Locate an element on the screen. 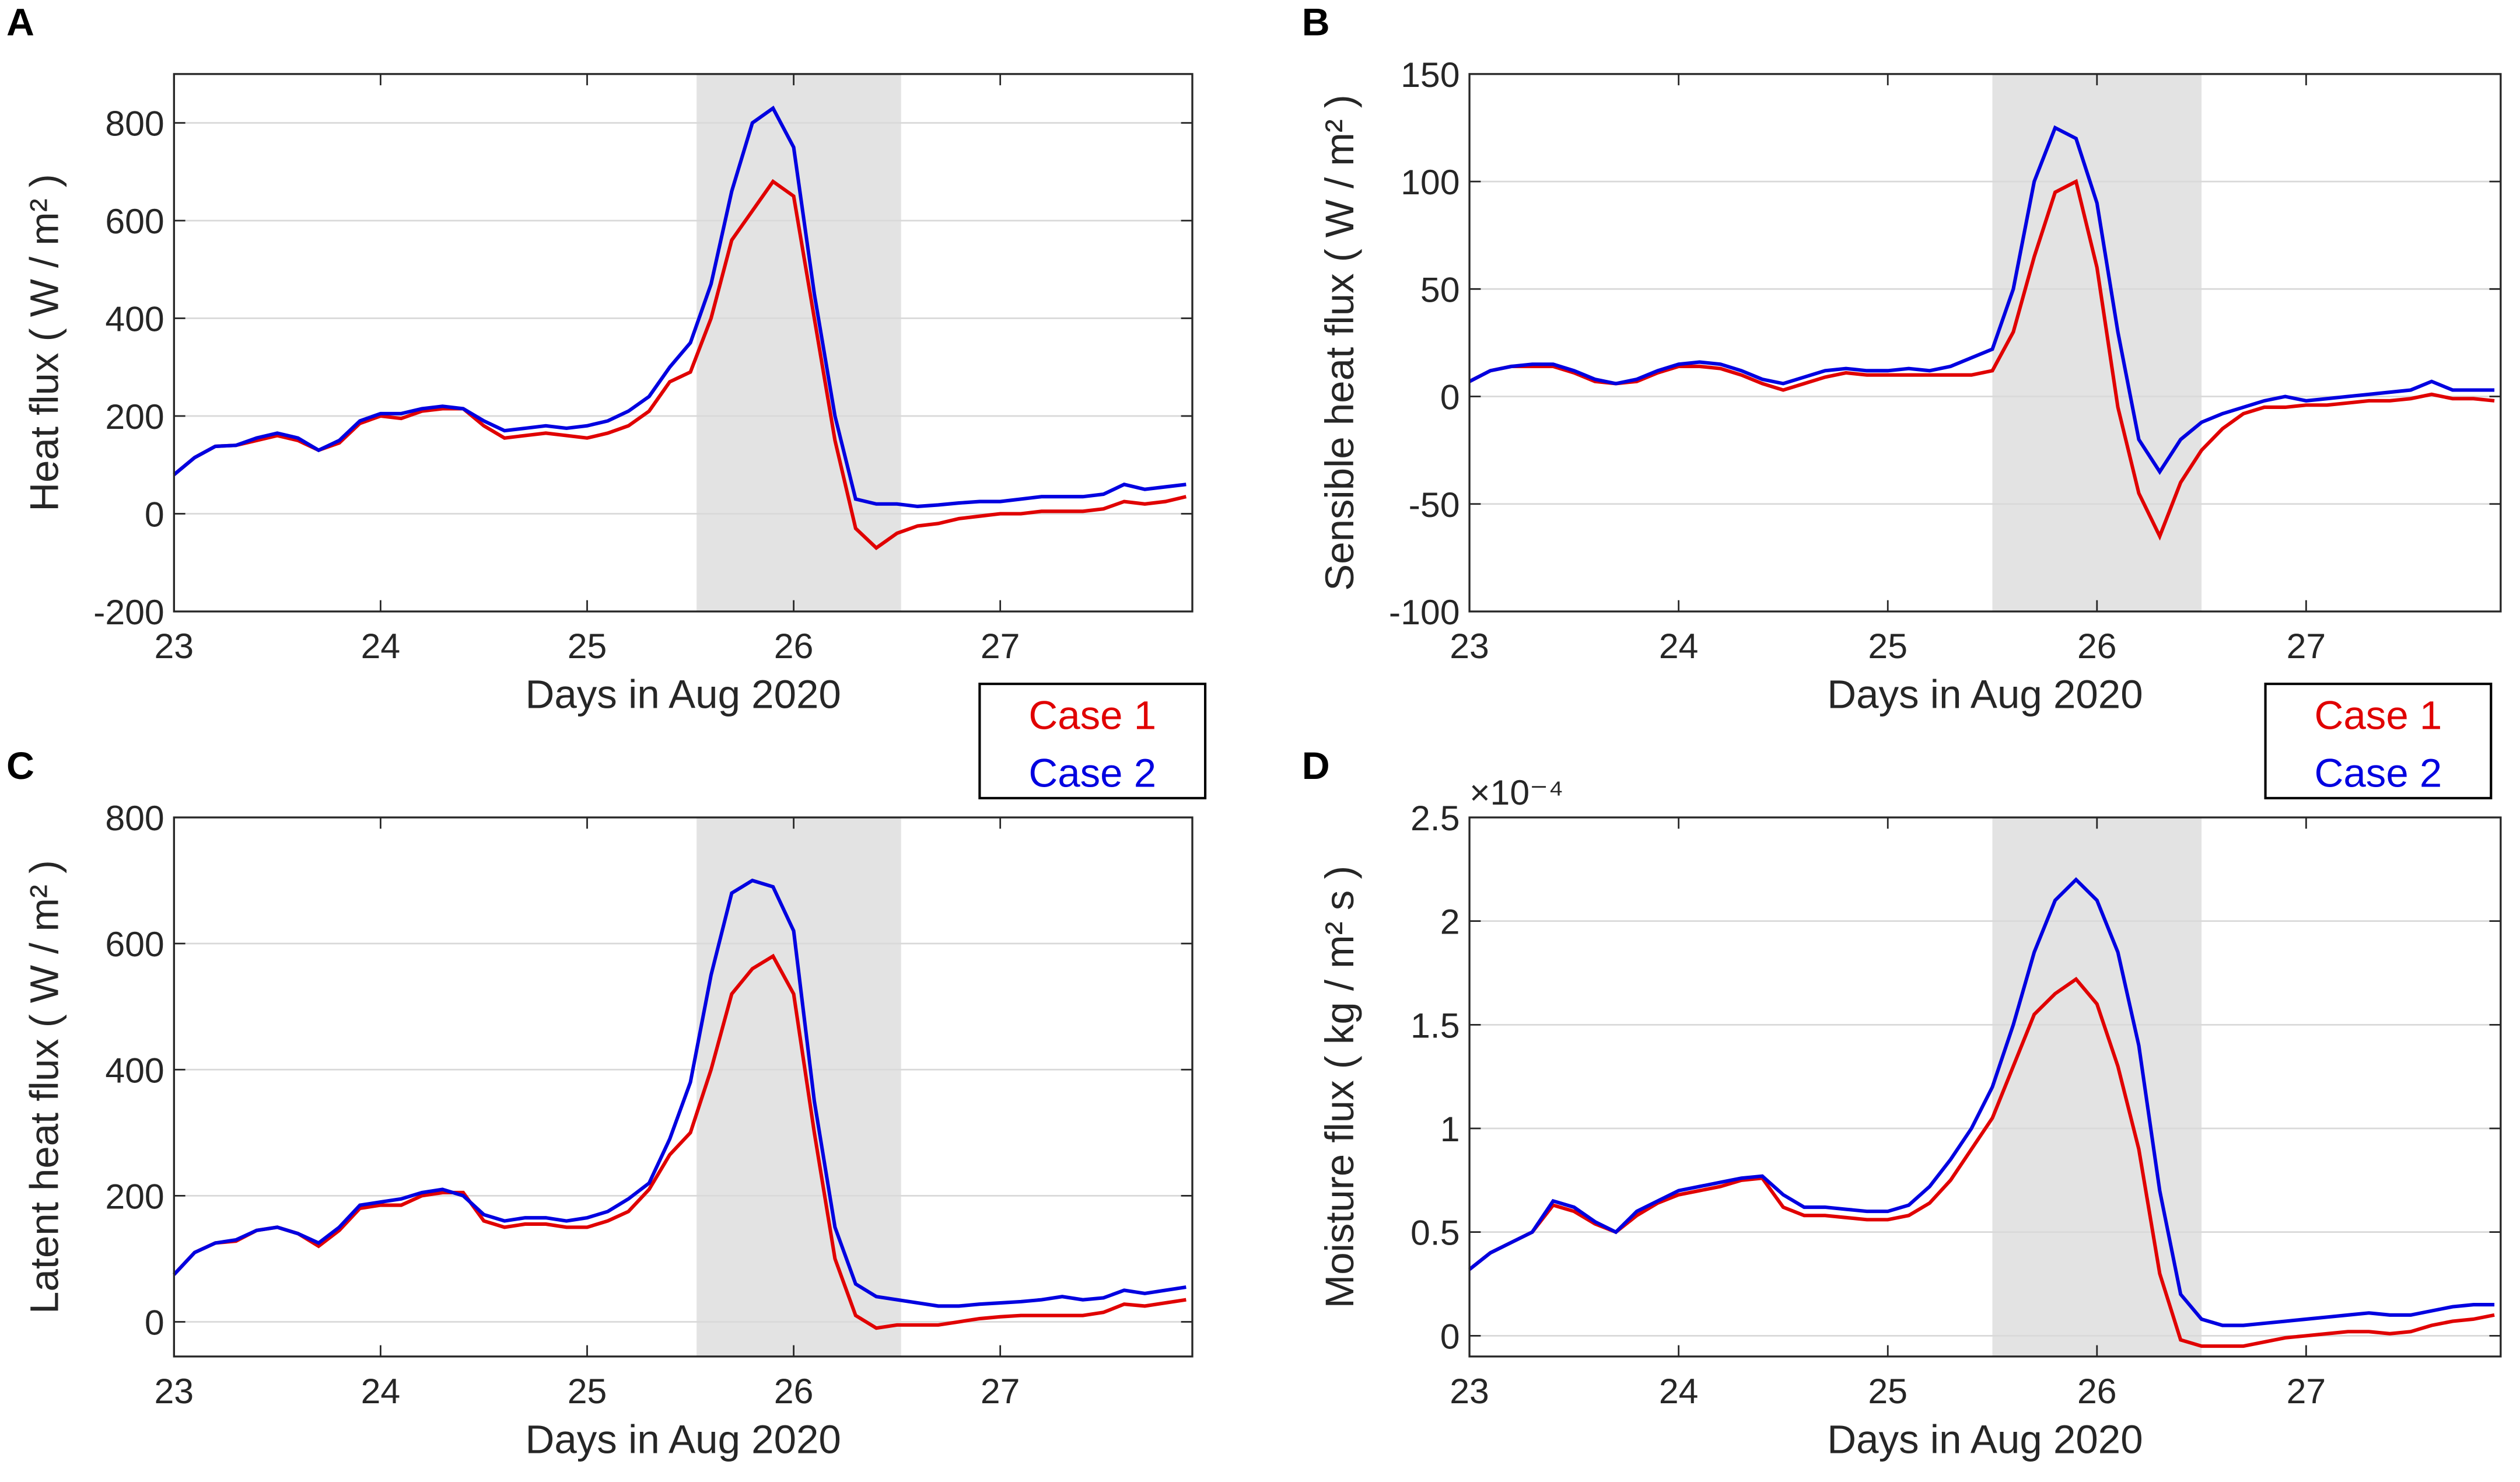 This screenshot has width=2520, height=1482. panel-label: A is located at coordinates (20, 22).